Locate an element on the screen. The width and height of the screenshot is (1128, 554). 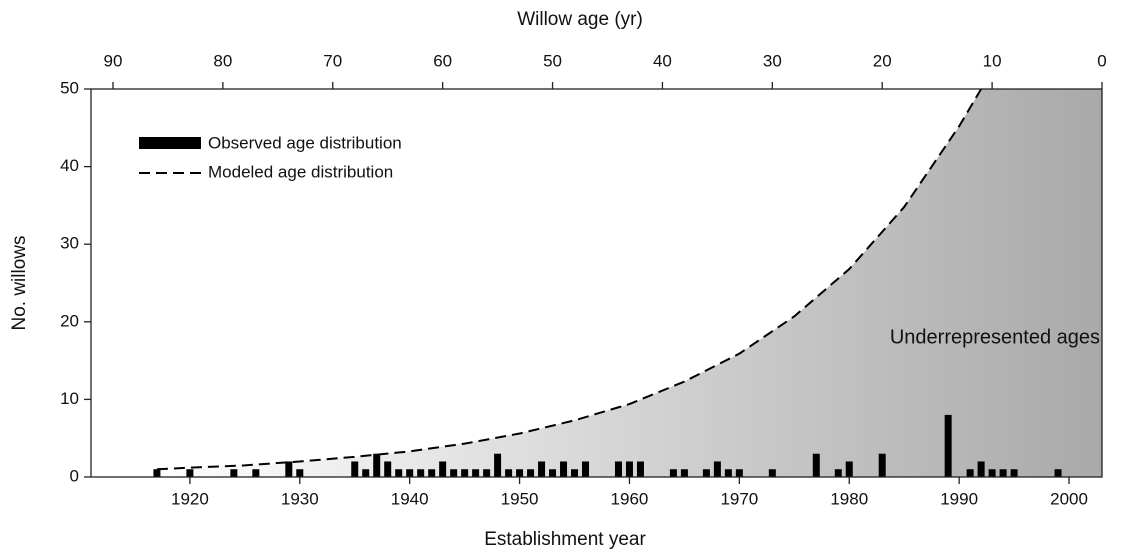
y-tick-label: 10 is located at coordinates (69, 398).